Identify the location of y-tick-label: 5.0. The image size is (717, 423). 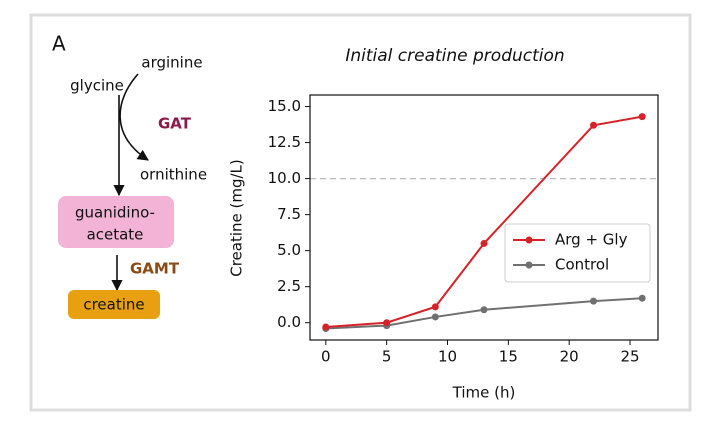
(289, 250).